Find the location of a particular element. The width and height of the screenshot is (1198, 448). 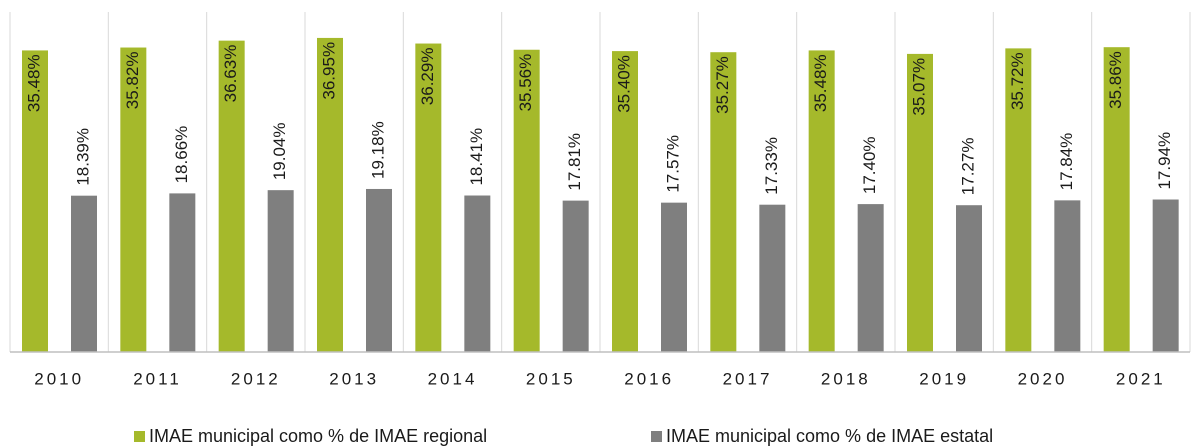

data-label: 36.95% is located at coordinates (328, 71).